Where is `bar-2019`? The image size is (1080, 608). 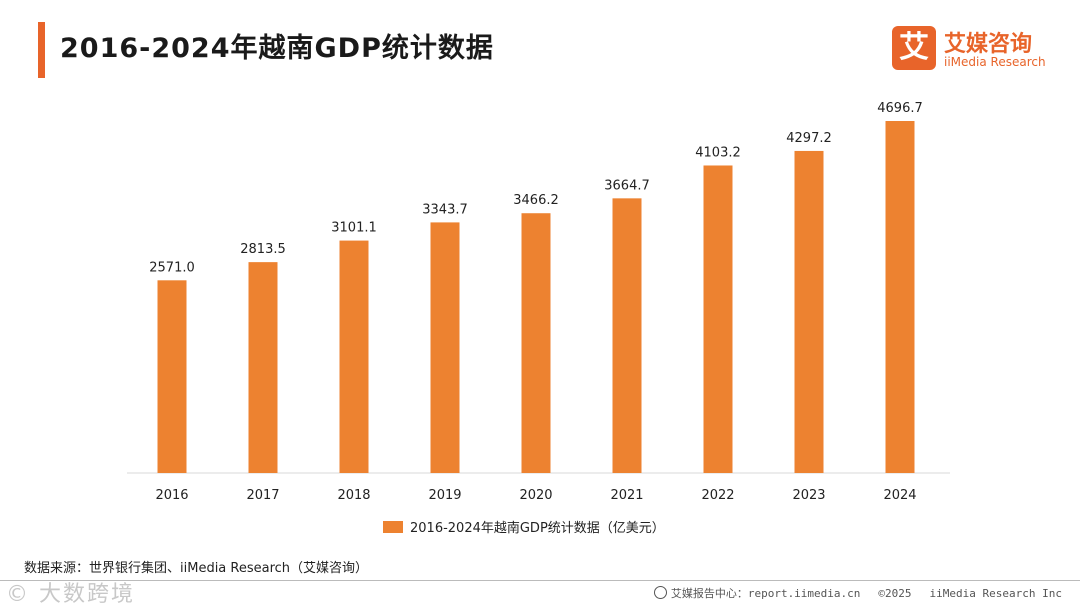
bar-2019 is located at coordinates (445, 347).